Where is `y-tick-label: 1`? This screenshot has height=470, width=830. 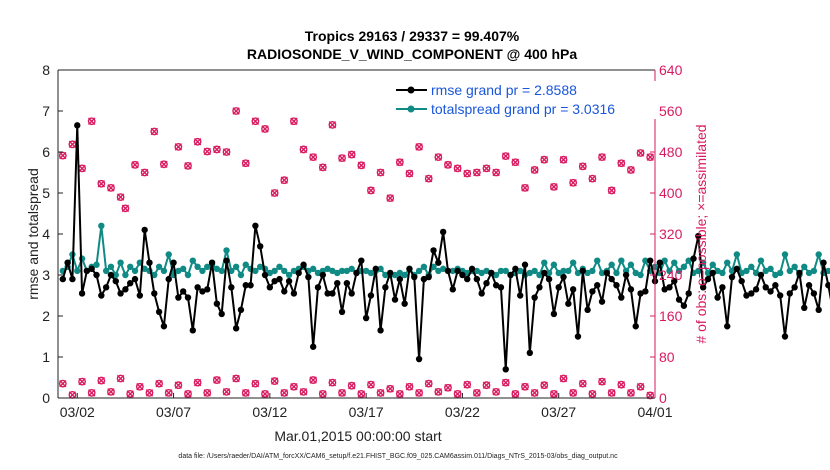 y-tick-label: 1 is located at coordinates (46, 357).